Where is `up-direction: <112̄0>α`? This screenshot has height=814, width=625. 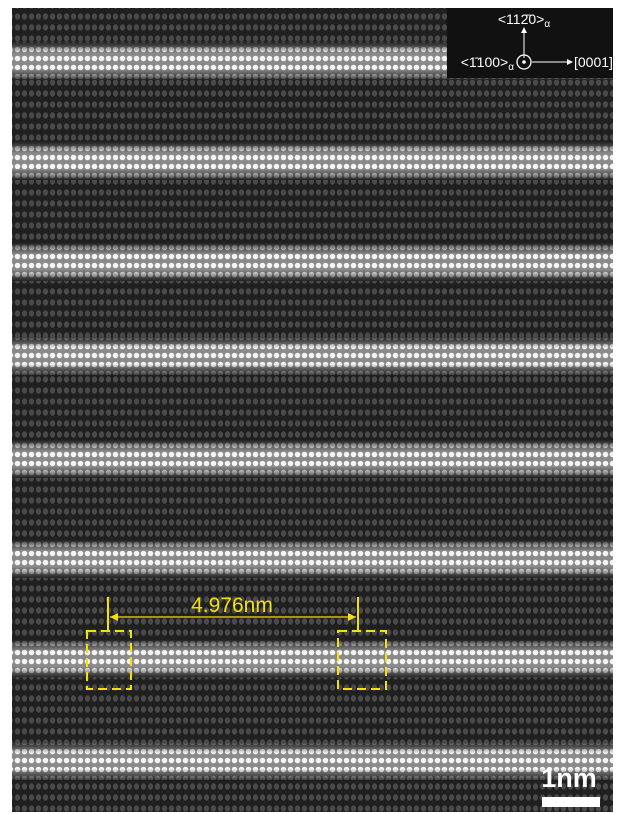 up-direction: <112̄0>α is located at coordinates (524, 20).